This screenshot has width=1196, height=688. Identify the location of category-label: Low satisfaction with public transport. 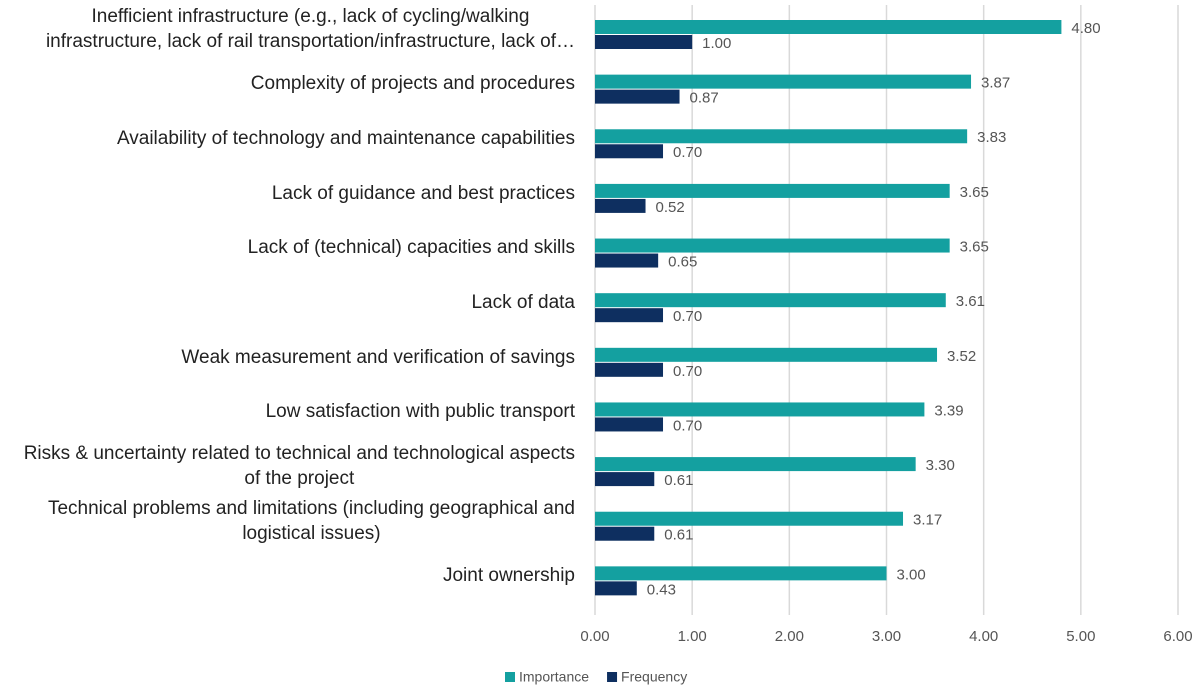
(287, 411).